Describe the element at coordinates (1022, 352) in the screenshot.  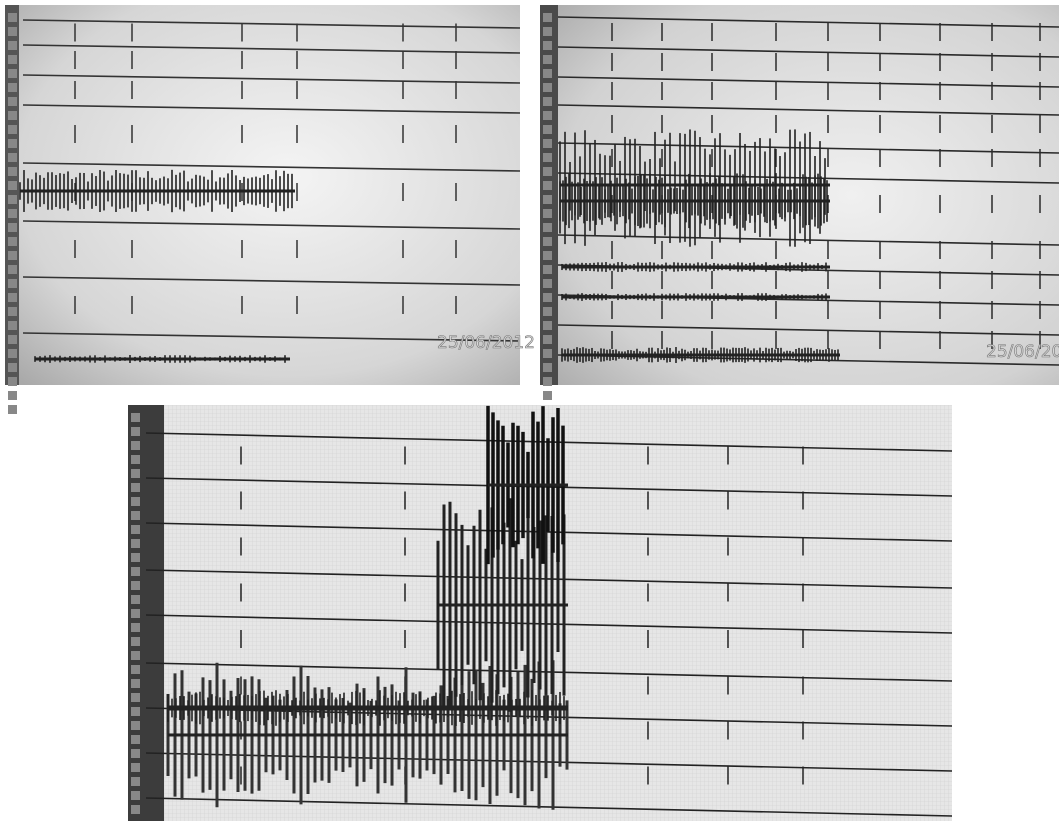
I see `timestamp: 25/06/20` at that location.